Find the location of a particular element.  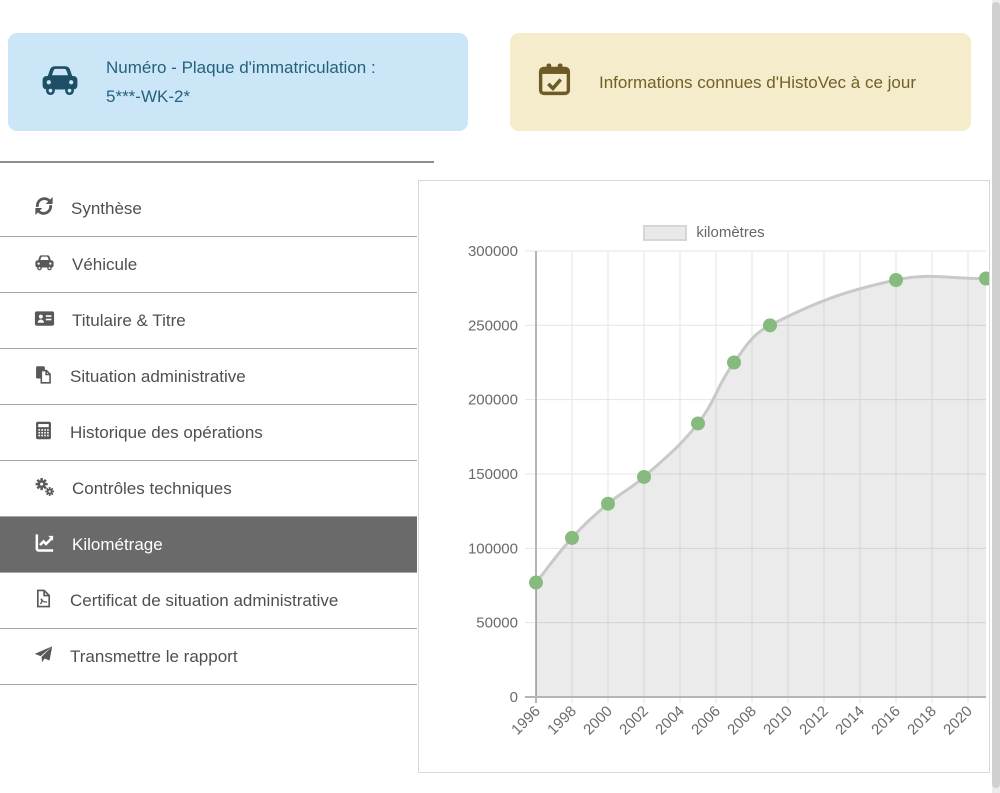

svg-text: 300000 is located at coordinates (493, 251).